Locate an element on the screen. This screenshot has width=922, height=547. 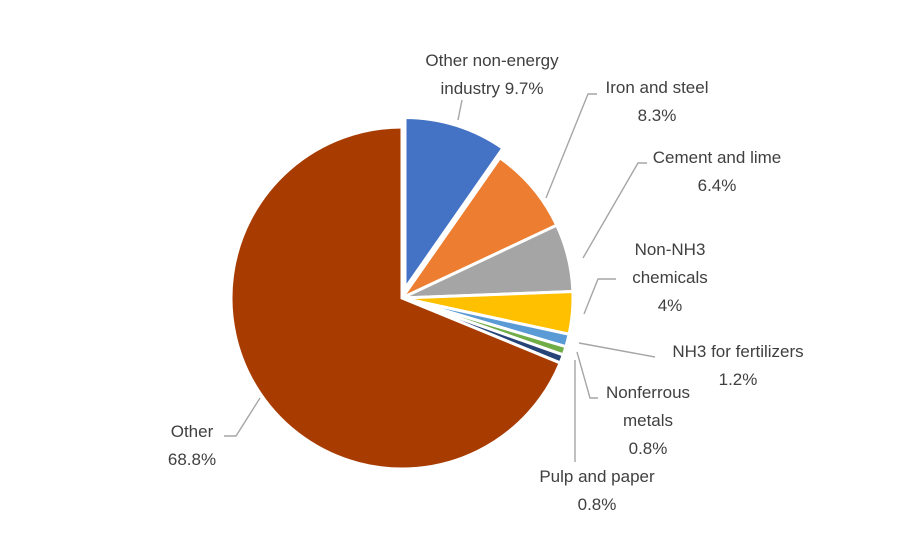
pie-slice-other-non-energy-industry is located at coordinates (454, 204).